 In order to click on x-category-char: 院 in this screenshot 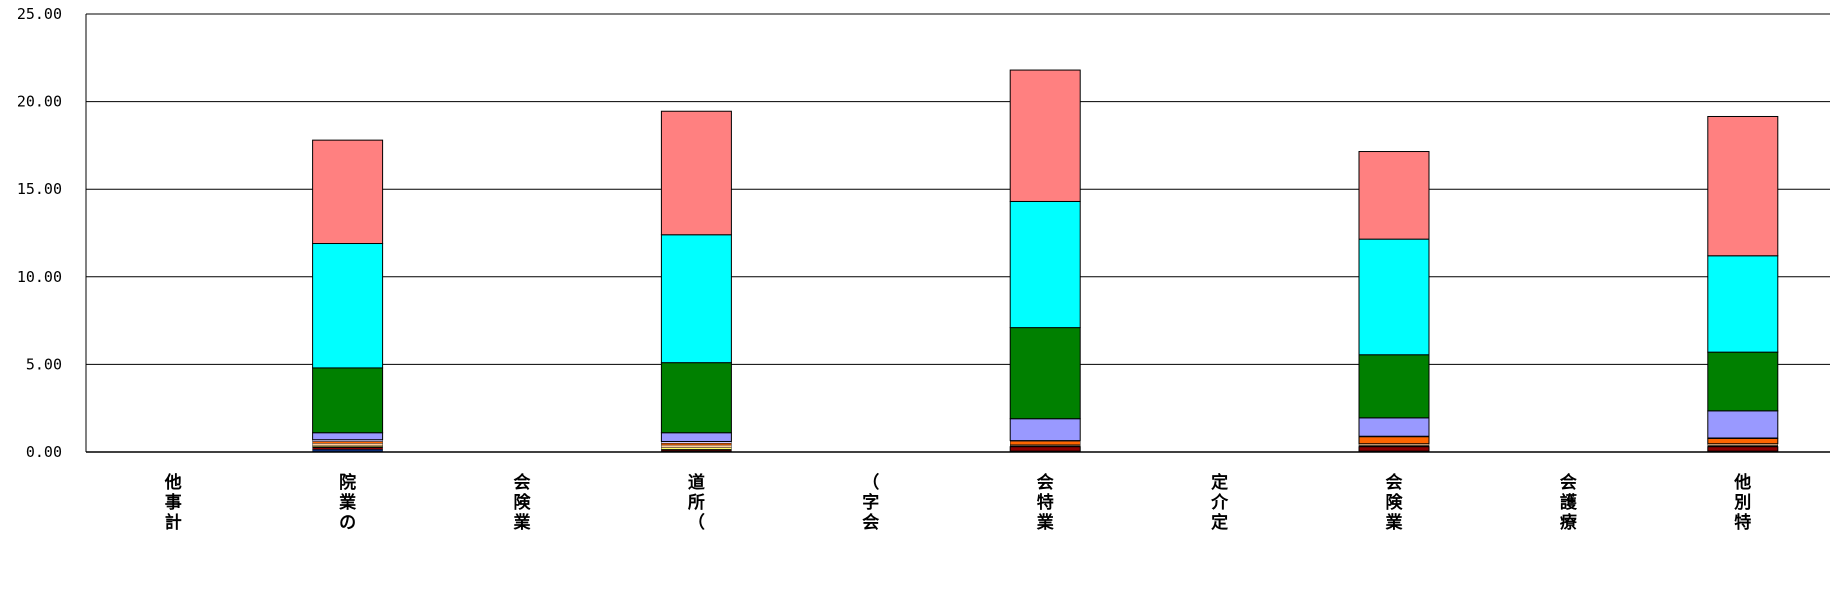, I will do `click(347, 482)`.